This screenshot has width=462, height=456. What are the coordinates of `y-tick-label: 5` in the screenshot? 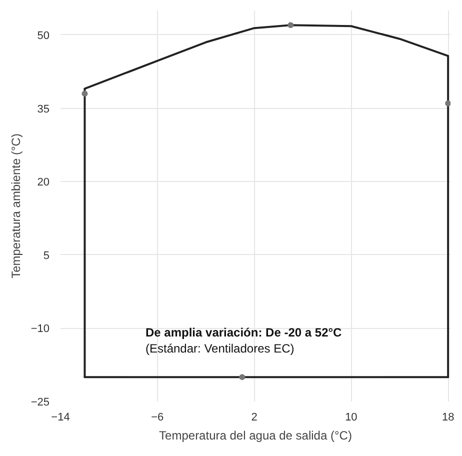 It's located at (46, 256).